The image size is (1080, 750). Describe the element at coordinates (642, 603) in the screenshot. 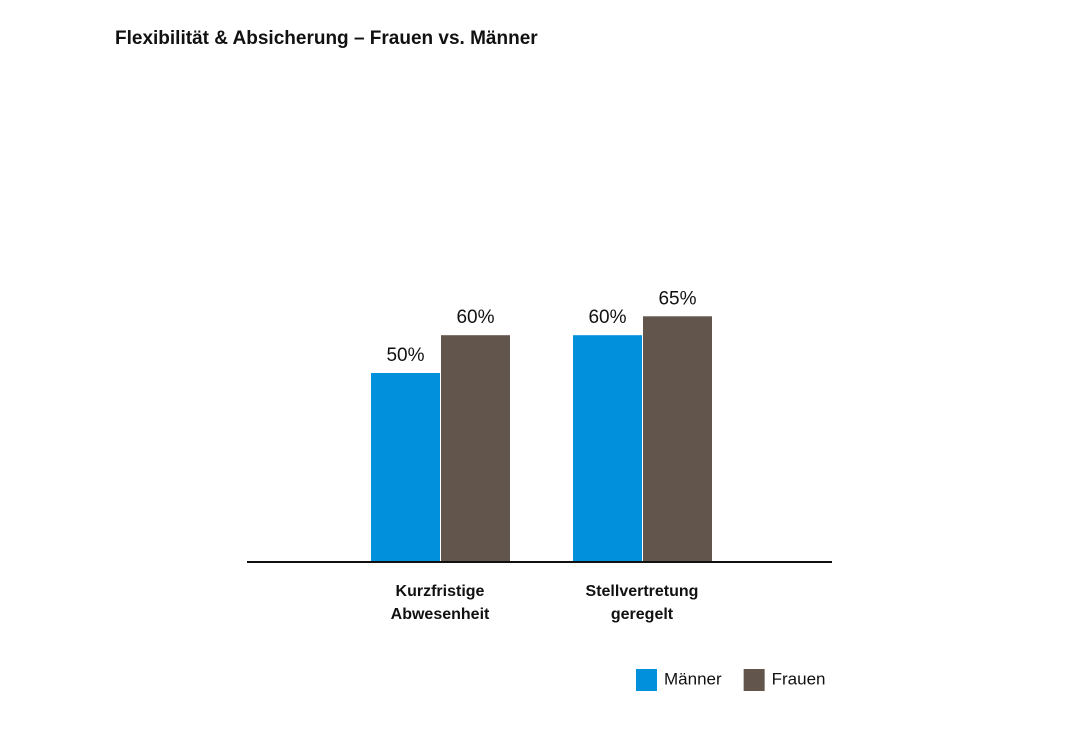

I see `x-tick-label: Stellvertretung geregelt` at that location.